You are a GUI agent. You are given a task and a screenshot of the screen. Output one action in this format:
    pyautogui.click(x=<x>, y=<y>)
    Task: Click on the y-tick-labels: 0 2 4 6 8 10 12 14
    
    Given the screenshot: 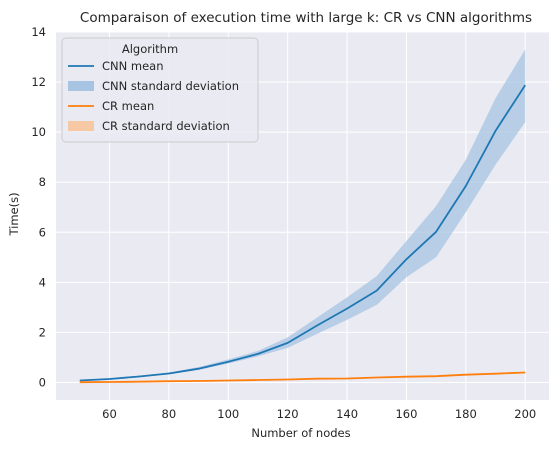 What is the action you would take?
    pyautogui.click(x=38, y=207)
    